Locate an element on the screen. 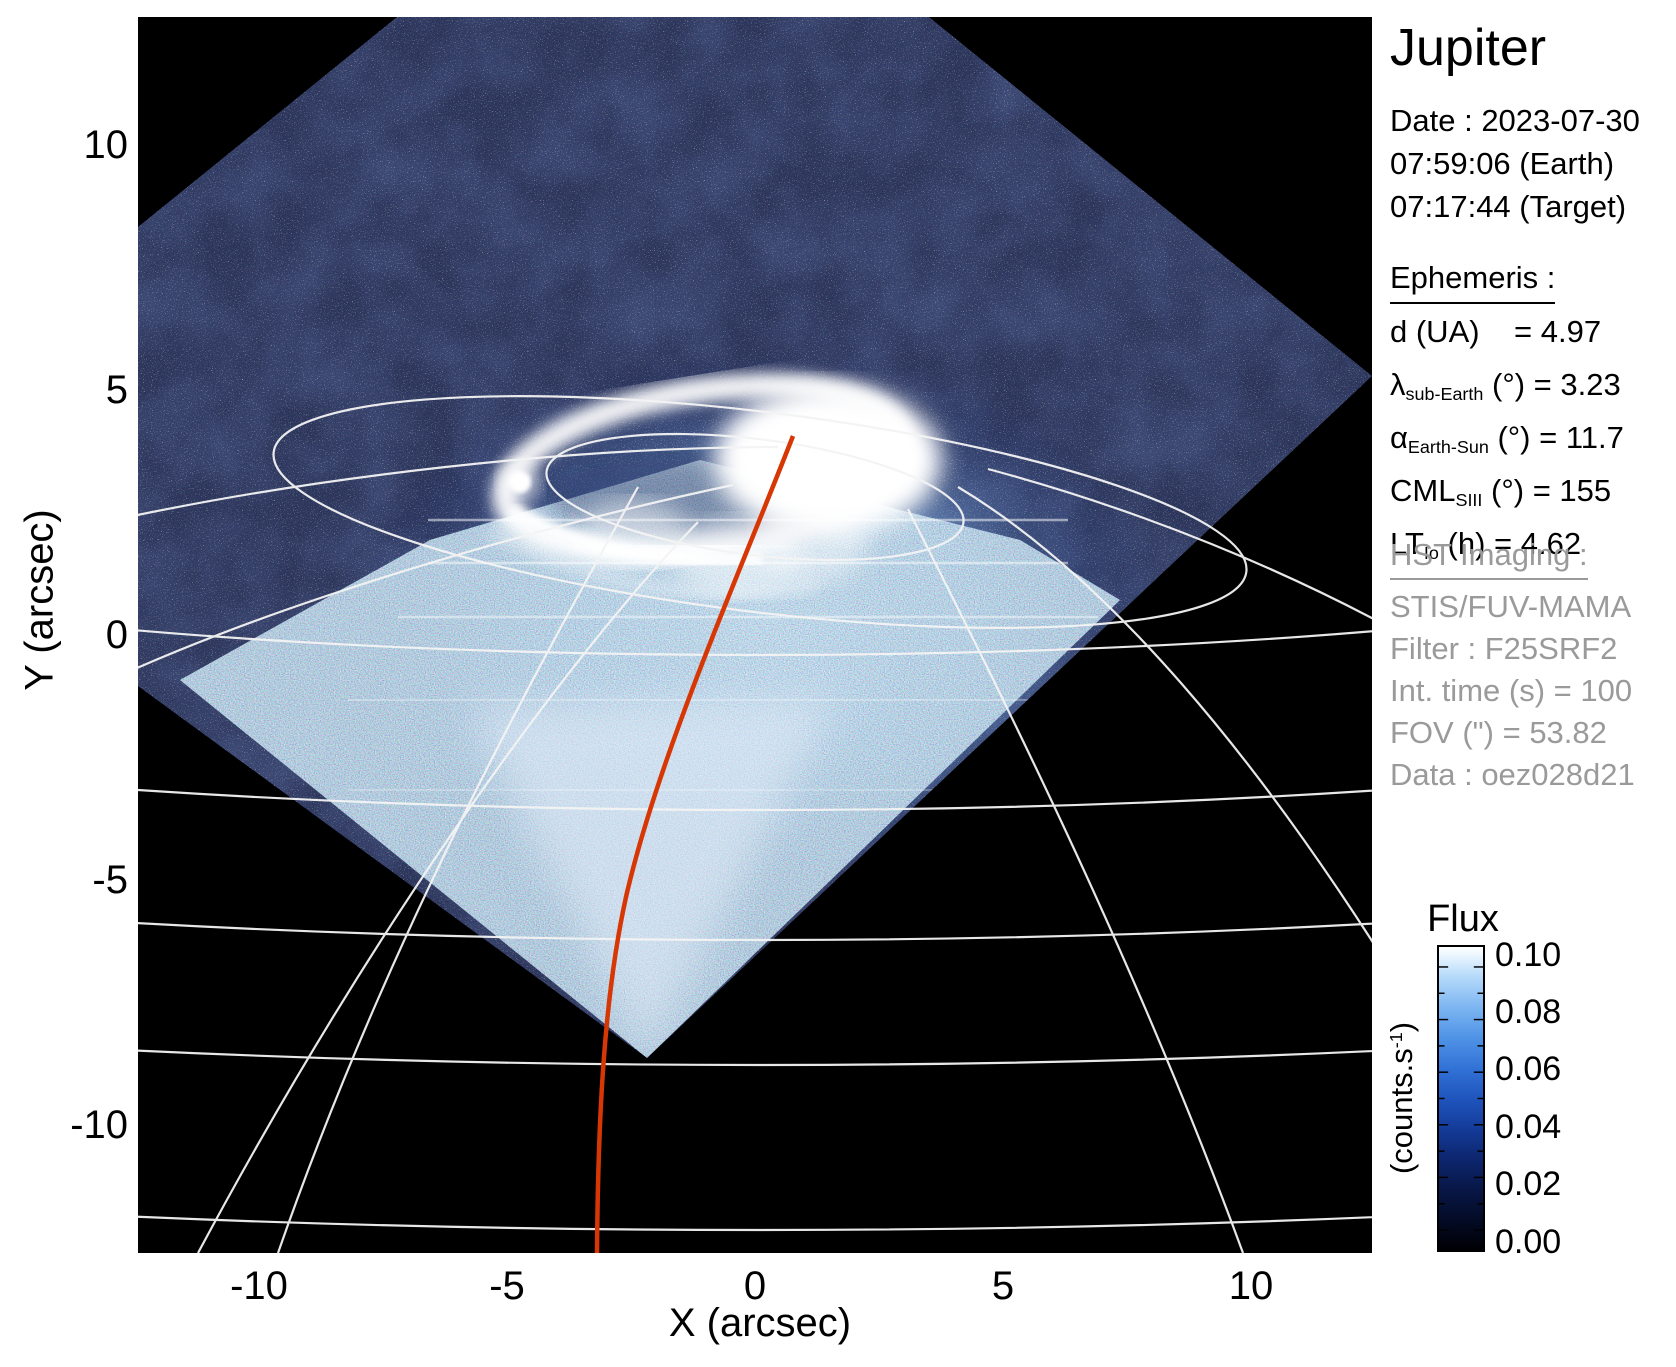 The image size is (1676, 1367). ephemeris-row-io-localtime: LTIo (h) = 4.62 is located at coordinates (1486, 545).